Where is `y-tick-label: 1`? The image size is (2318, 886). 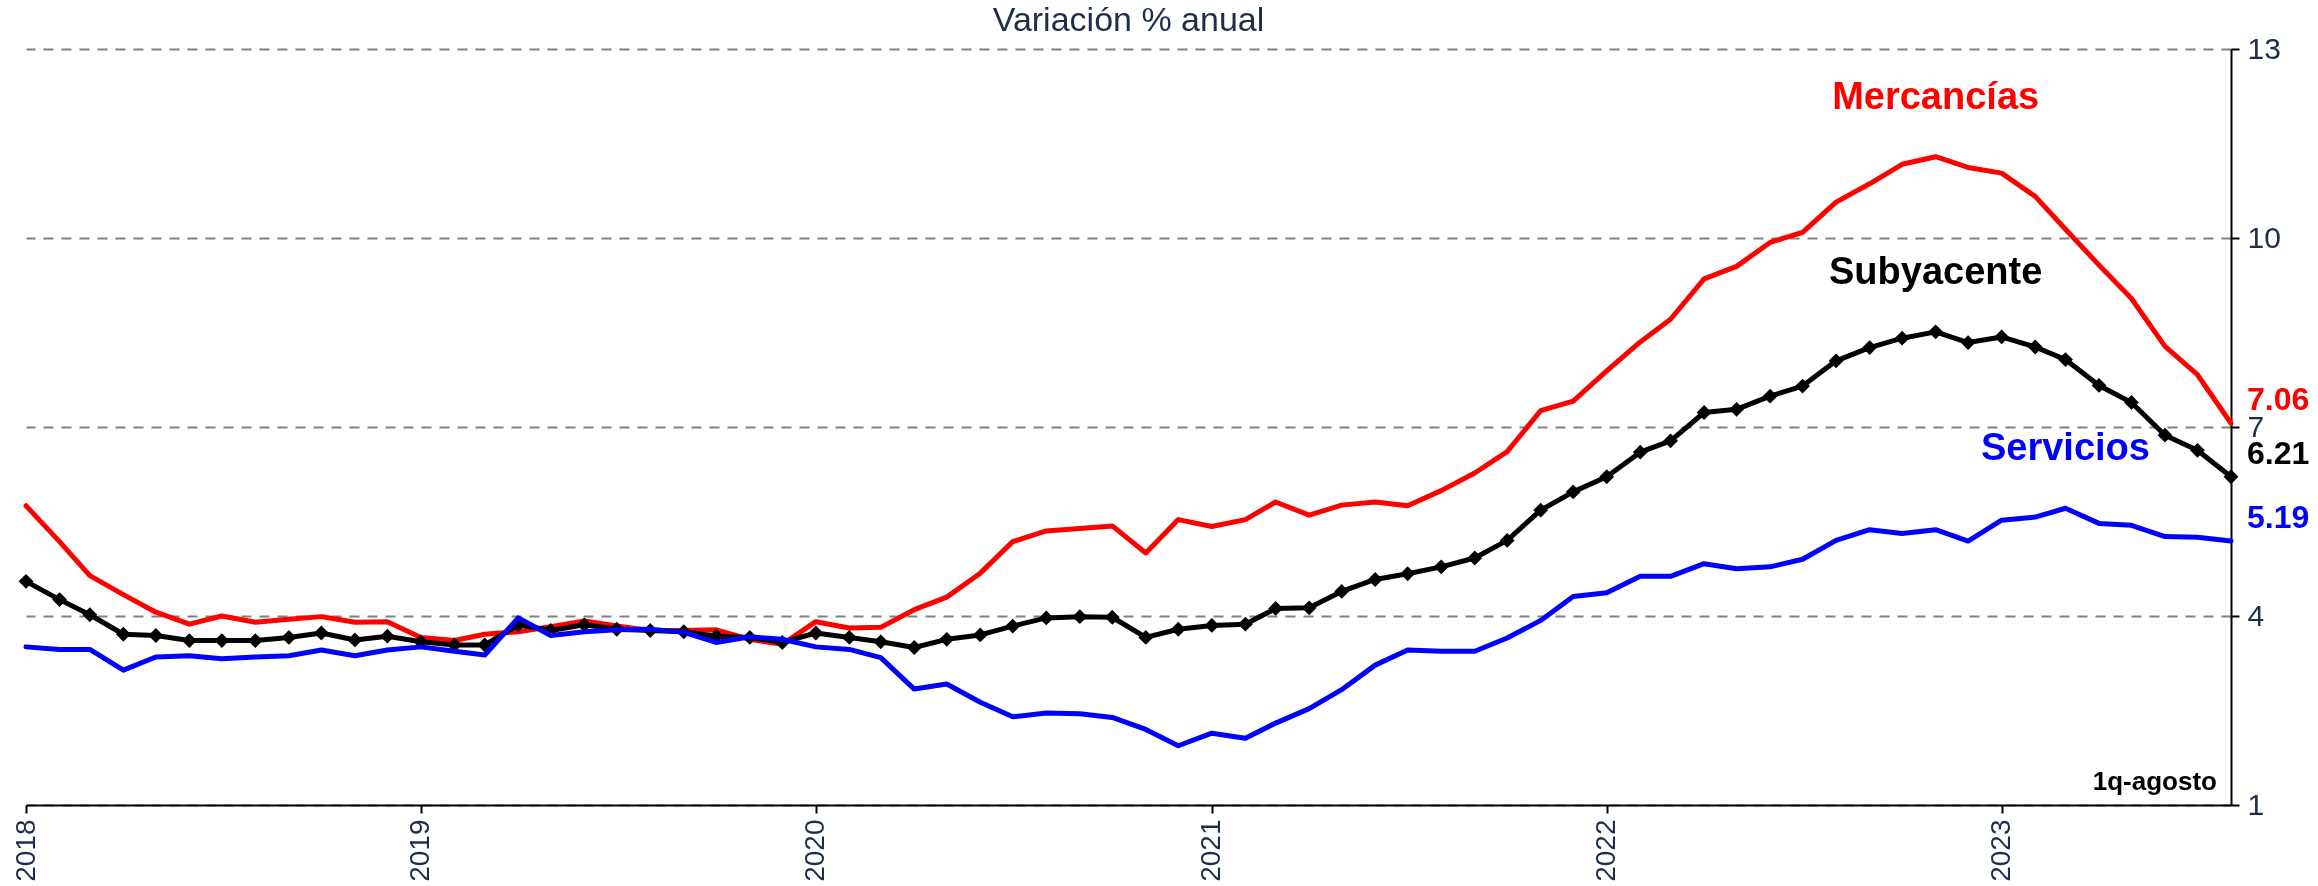
y-tick-label: 1 is located at coordinates (2256, 804).